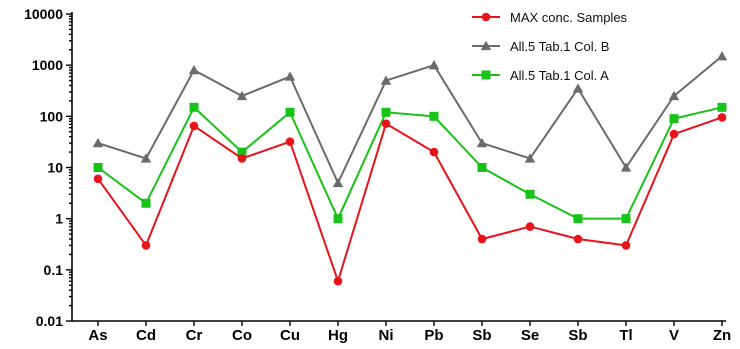 Image resolution: width=740 pixels, height=349 pixels. I want to click on x-tick-label: Zn, so click(722, 335).